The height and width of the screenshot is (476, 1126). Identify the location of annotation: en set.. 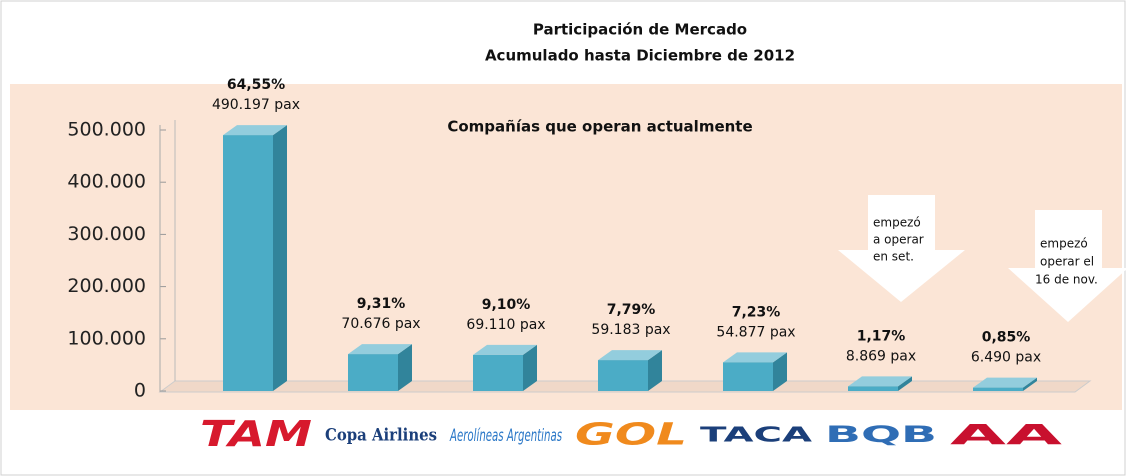
(893, 257).